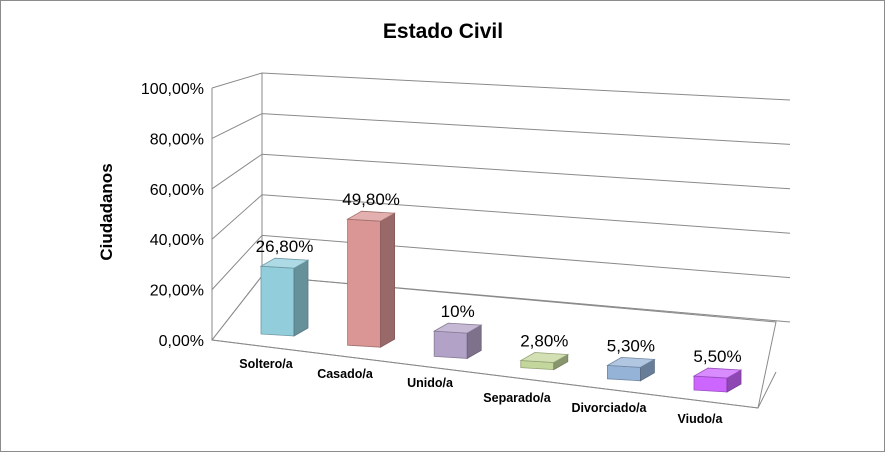 The width and height of the screenshot is (885, 452). I want to click on floor-edge, so click(494, 374).